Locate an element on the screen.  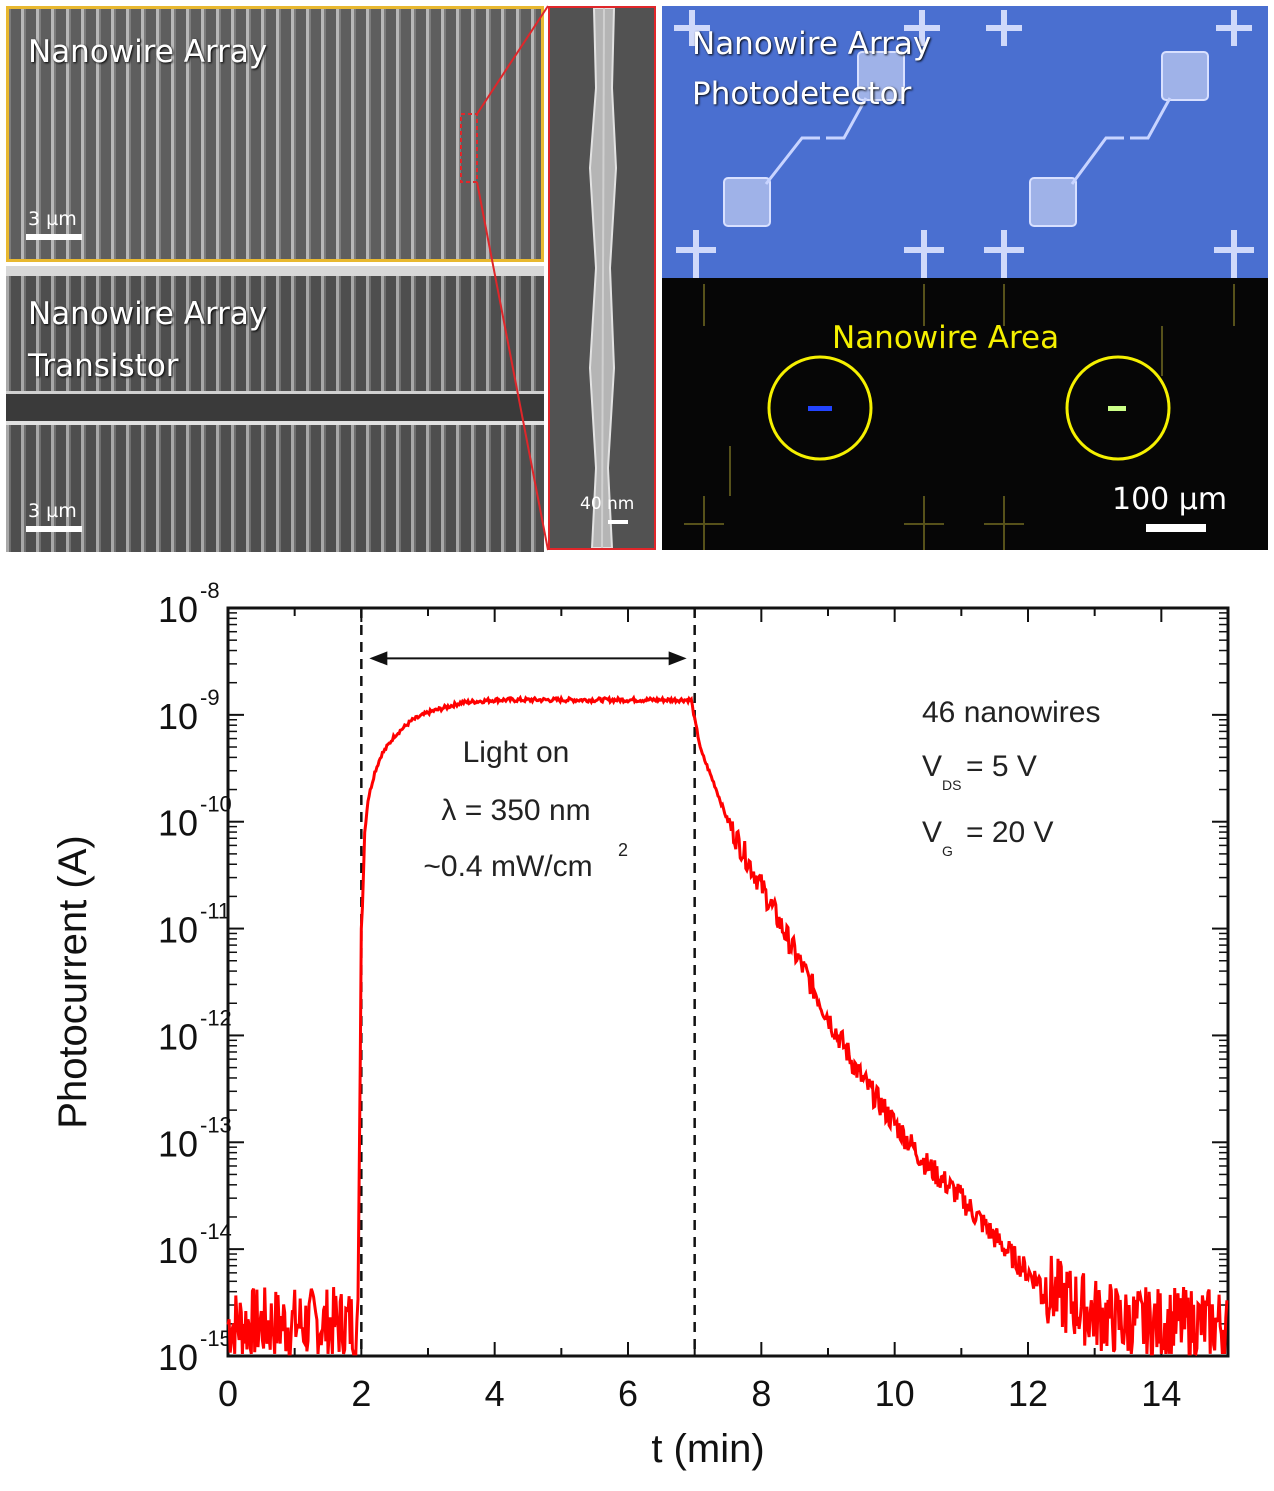
electrodes is located at coordinates (966, 139).